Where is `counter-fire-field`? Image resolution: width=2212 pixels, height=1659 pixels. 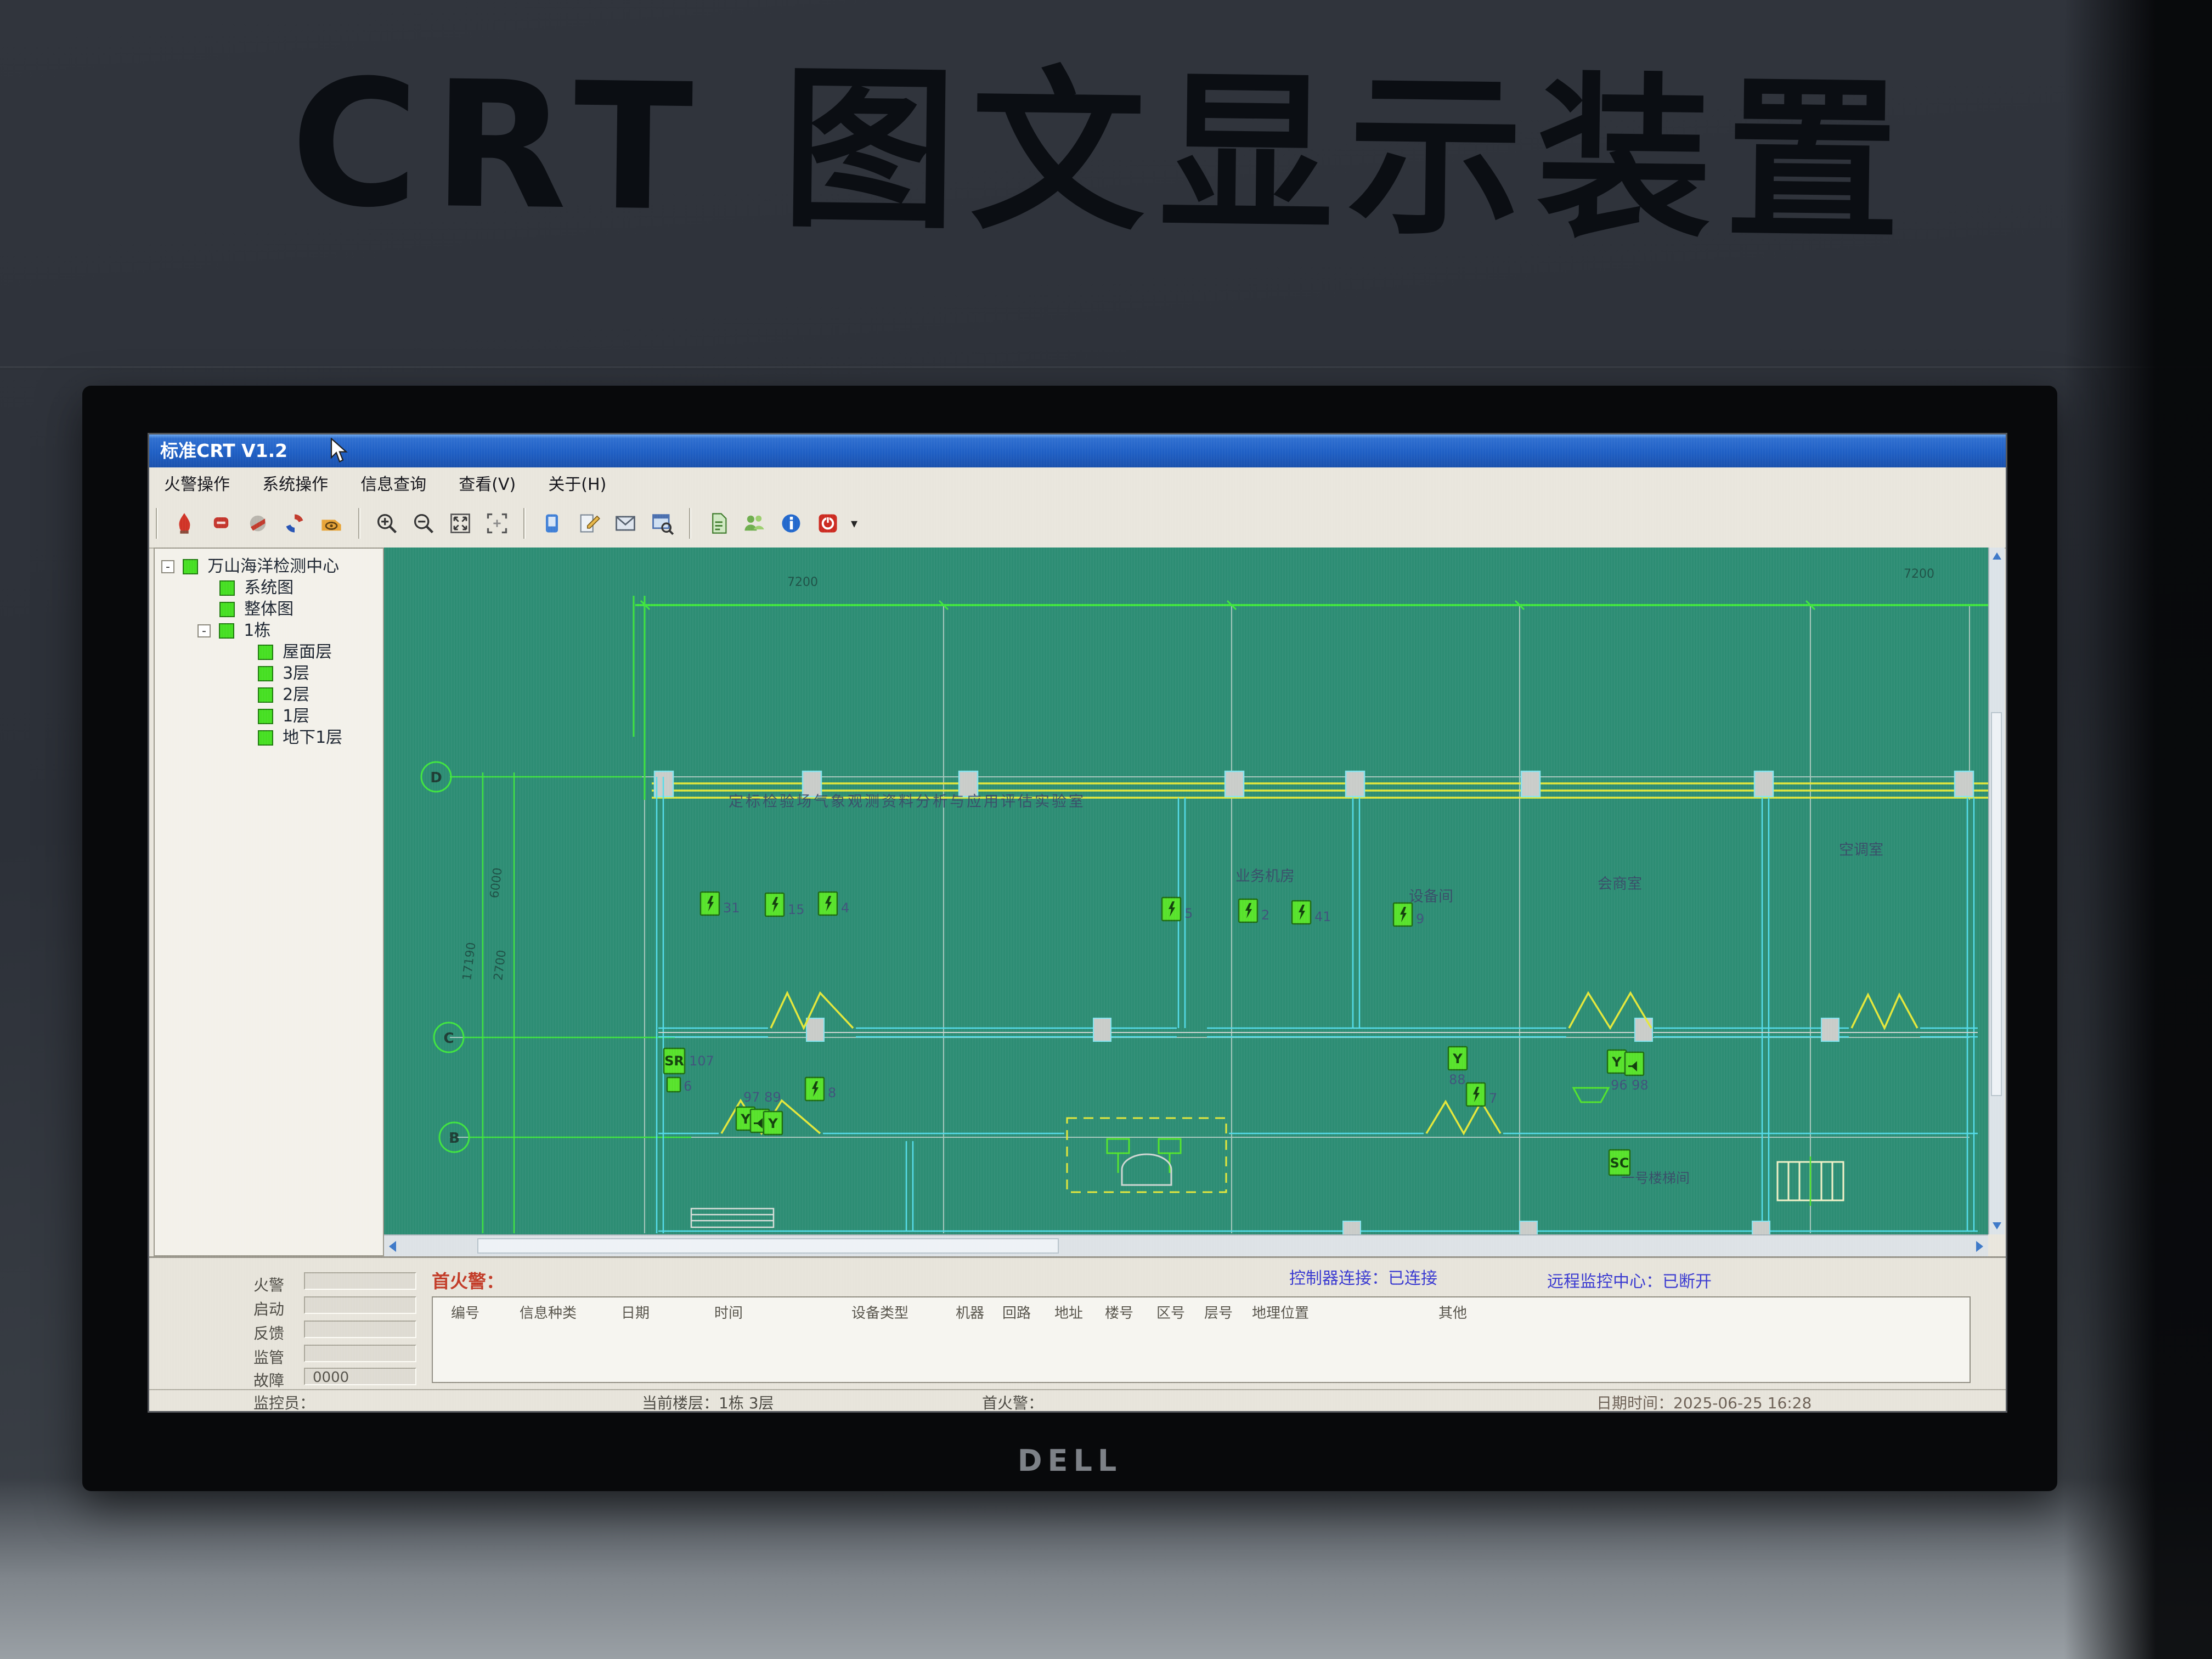
counter-fire-field is located at coordinates (360, 1281).